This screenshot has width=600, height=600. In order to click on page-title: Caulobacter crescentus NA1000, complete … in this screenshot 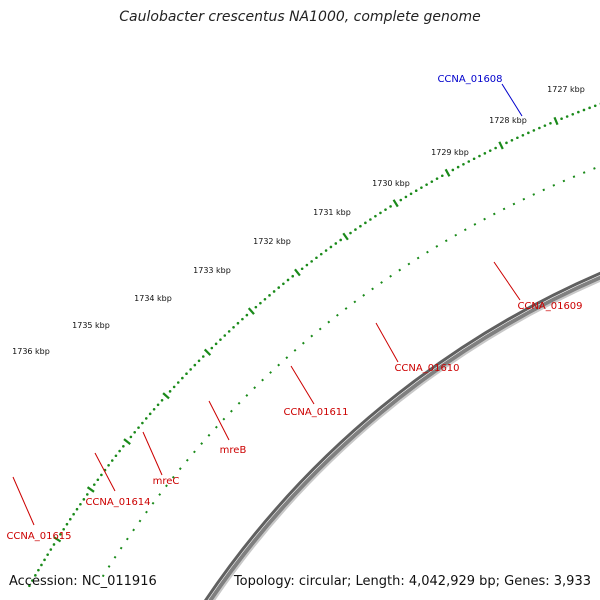, I will do `click(300, 17)`.